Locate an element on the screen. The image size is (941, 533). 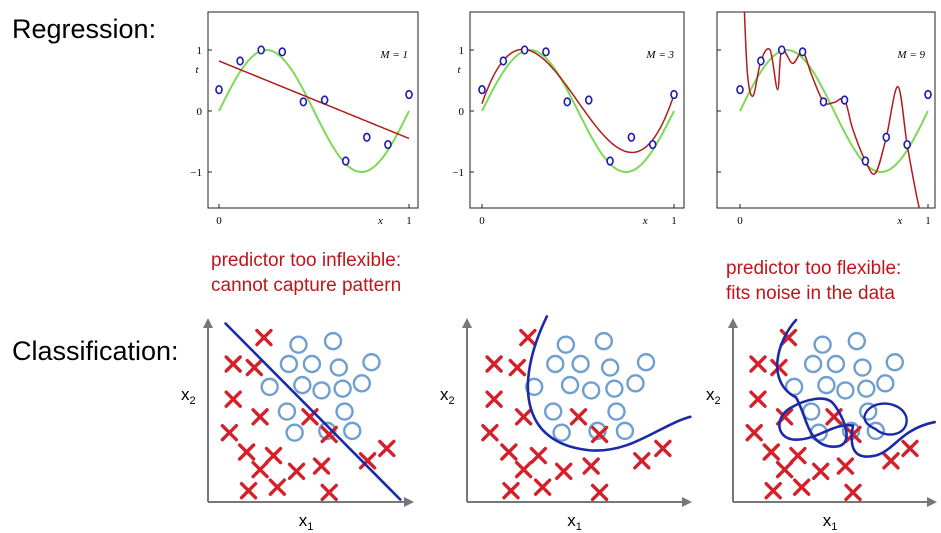
regression-plot-m3: 1 0 −1 0 1 x t M = 3 is located at coordinates (568, 119).